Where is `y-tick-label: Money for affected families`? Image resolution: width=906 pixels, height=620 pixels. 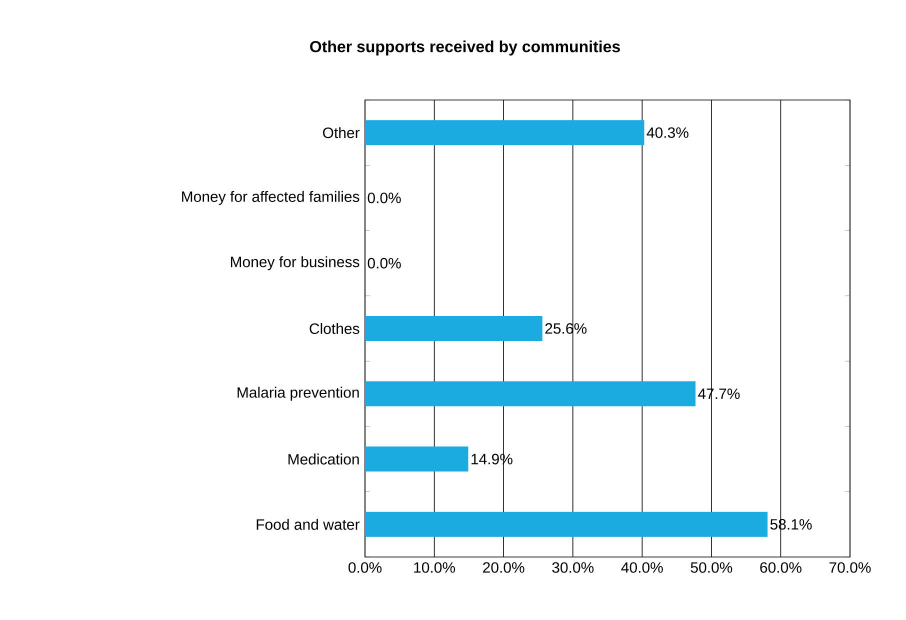 y-tick-label: Money for affected families is located at coordinates (271, 197).